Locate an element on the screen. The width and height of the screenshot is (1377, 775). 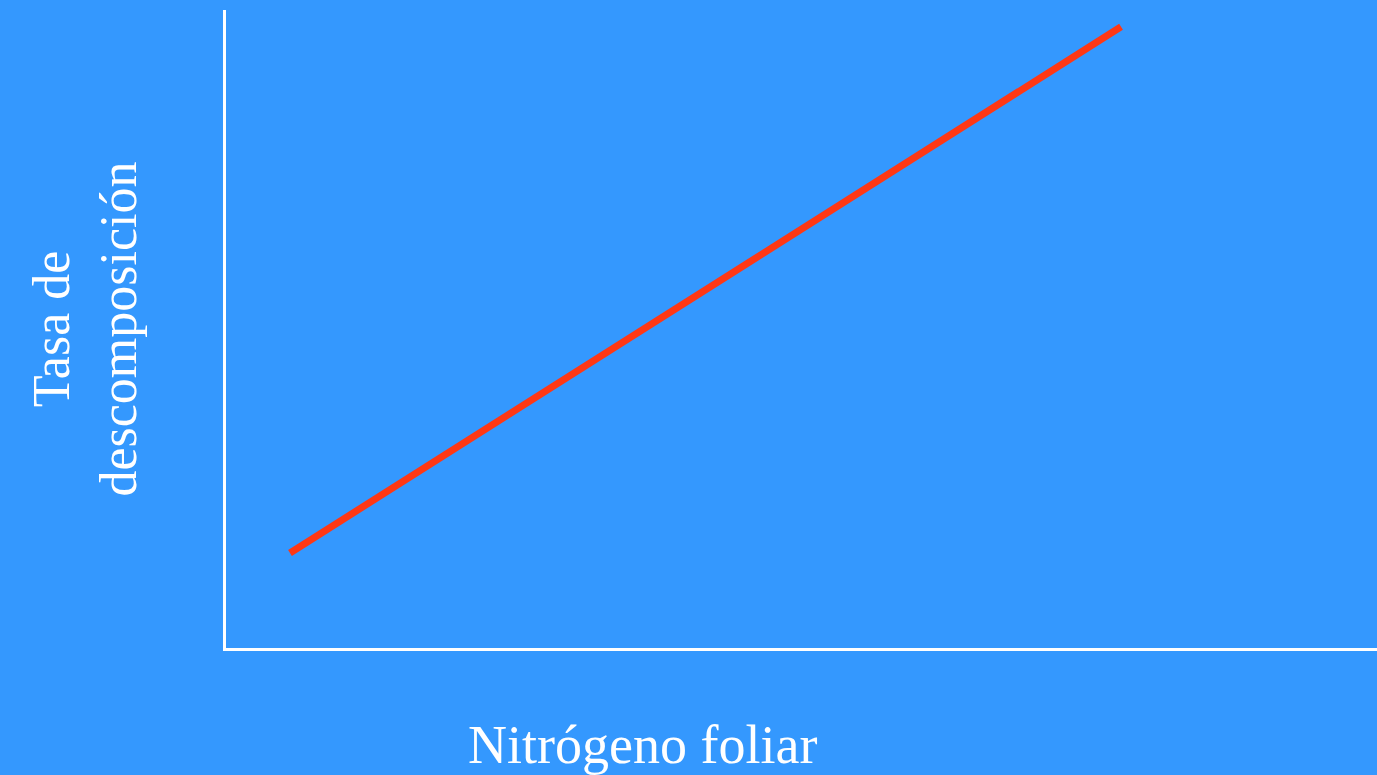
y-axis-title: Tasa de descomposición is located at coordinates (85, 329).